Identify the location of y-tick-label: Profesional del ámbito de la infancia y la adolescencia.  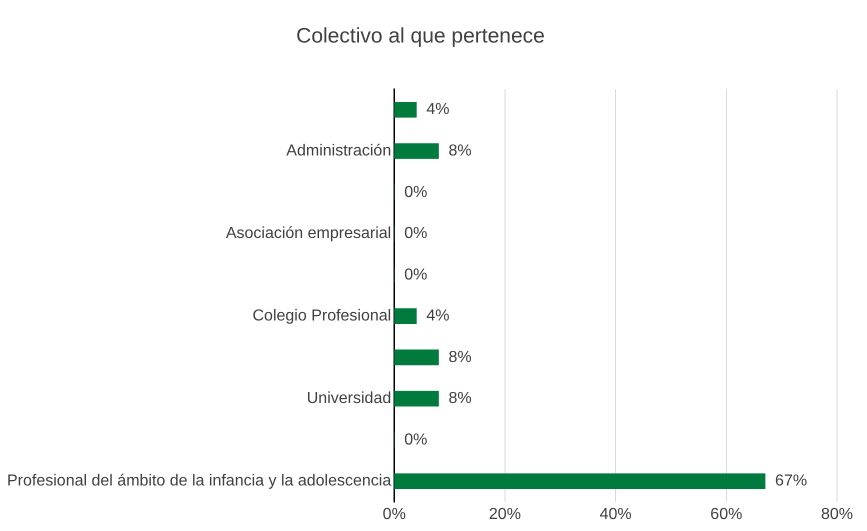
(199, 481).